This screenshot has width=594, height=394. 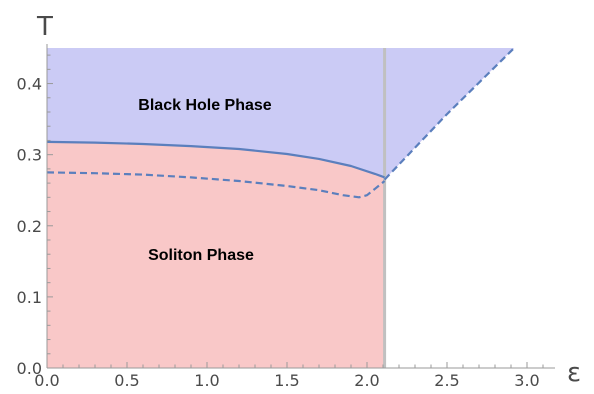 I want to click on x-tick-label: 1.5, so click(x=286, y=380).